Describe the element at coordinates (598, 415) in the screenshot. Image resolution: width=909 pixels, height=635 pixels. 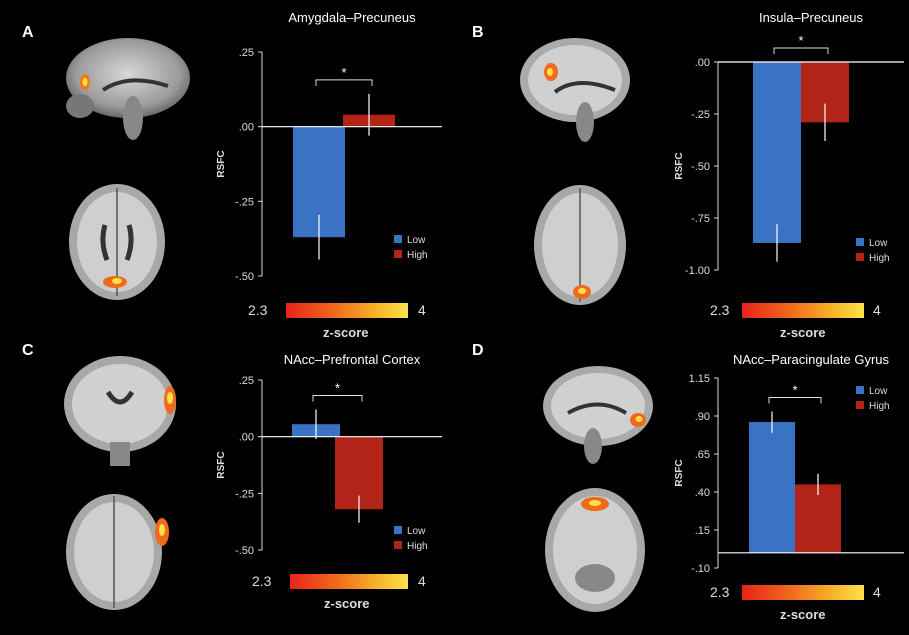
I see `brain-sagittal-d` at that location.